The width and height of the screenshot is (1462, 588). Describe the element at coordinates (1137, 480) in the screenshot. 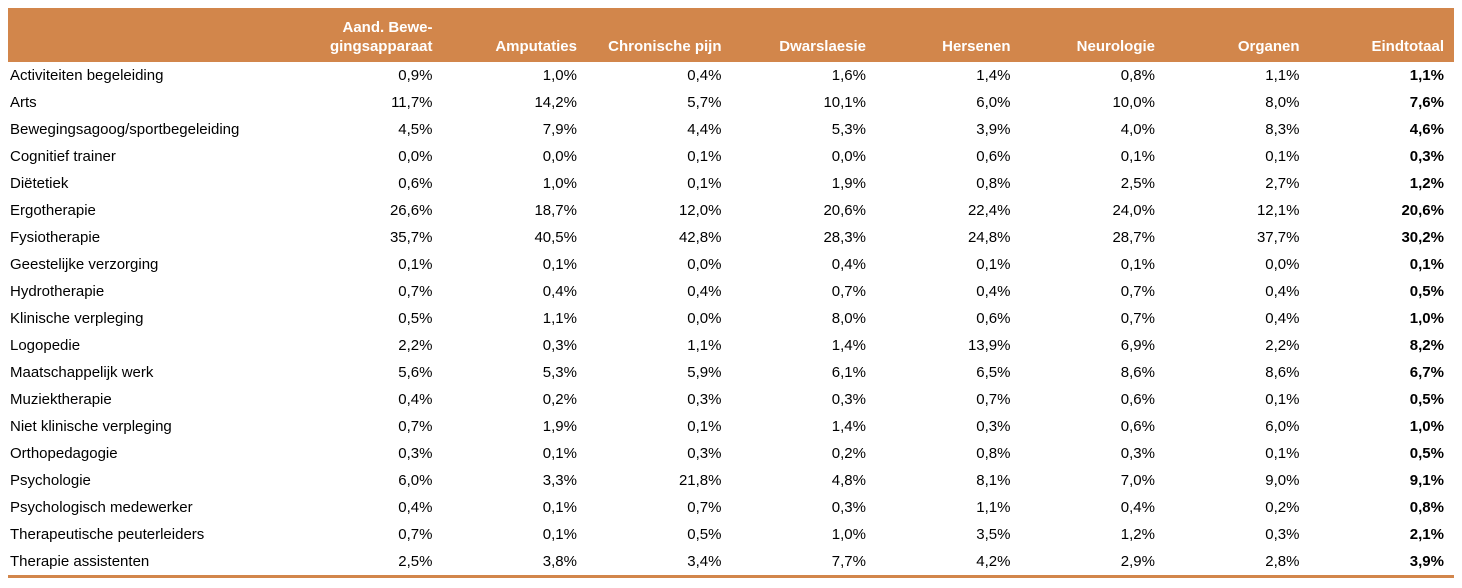

I see `value-cell: 7,0%` at that location.